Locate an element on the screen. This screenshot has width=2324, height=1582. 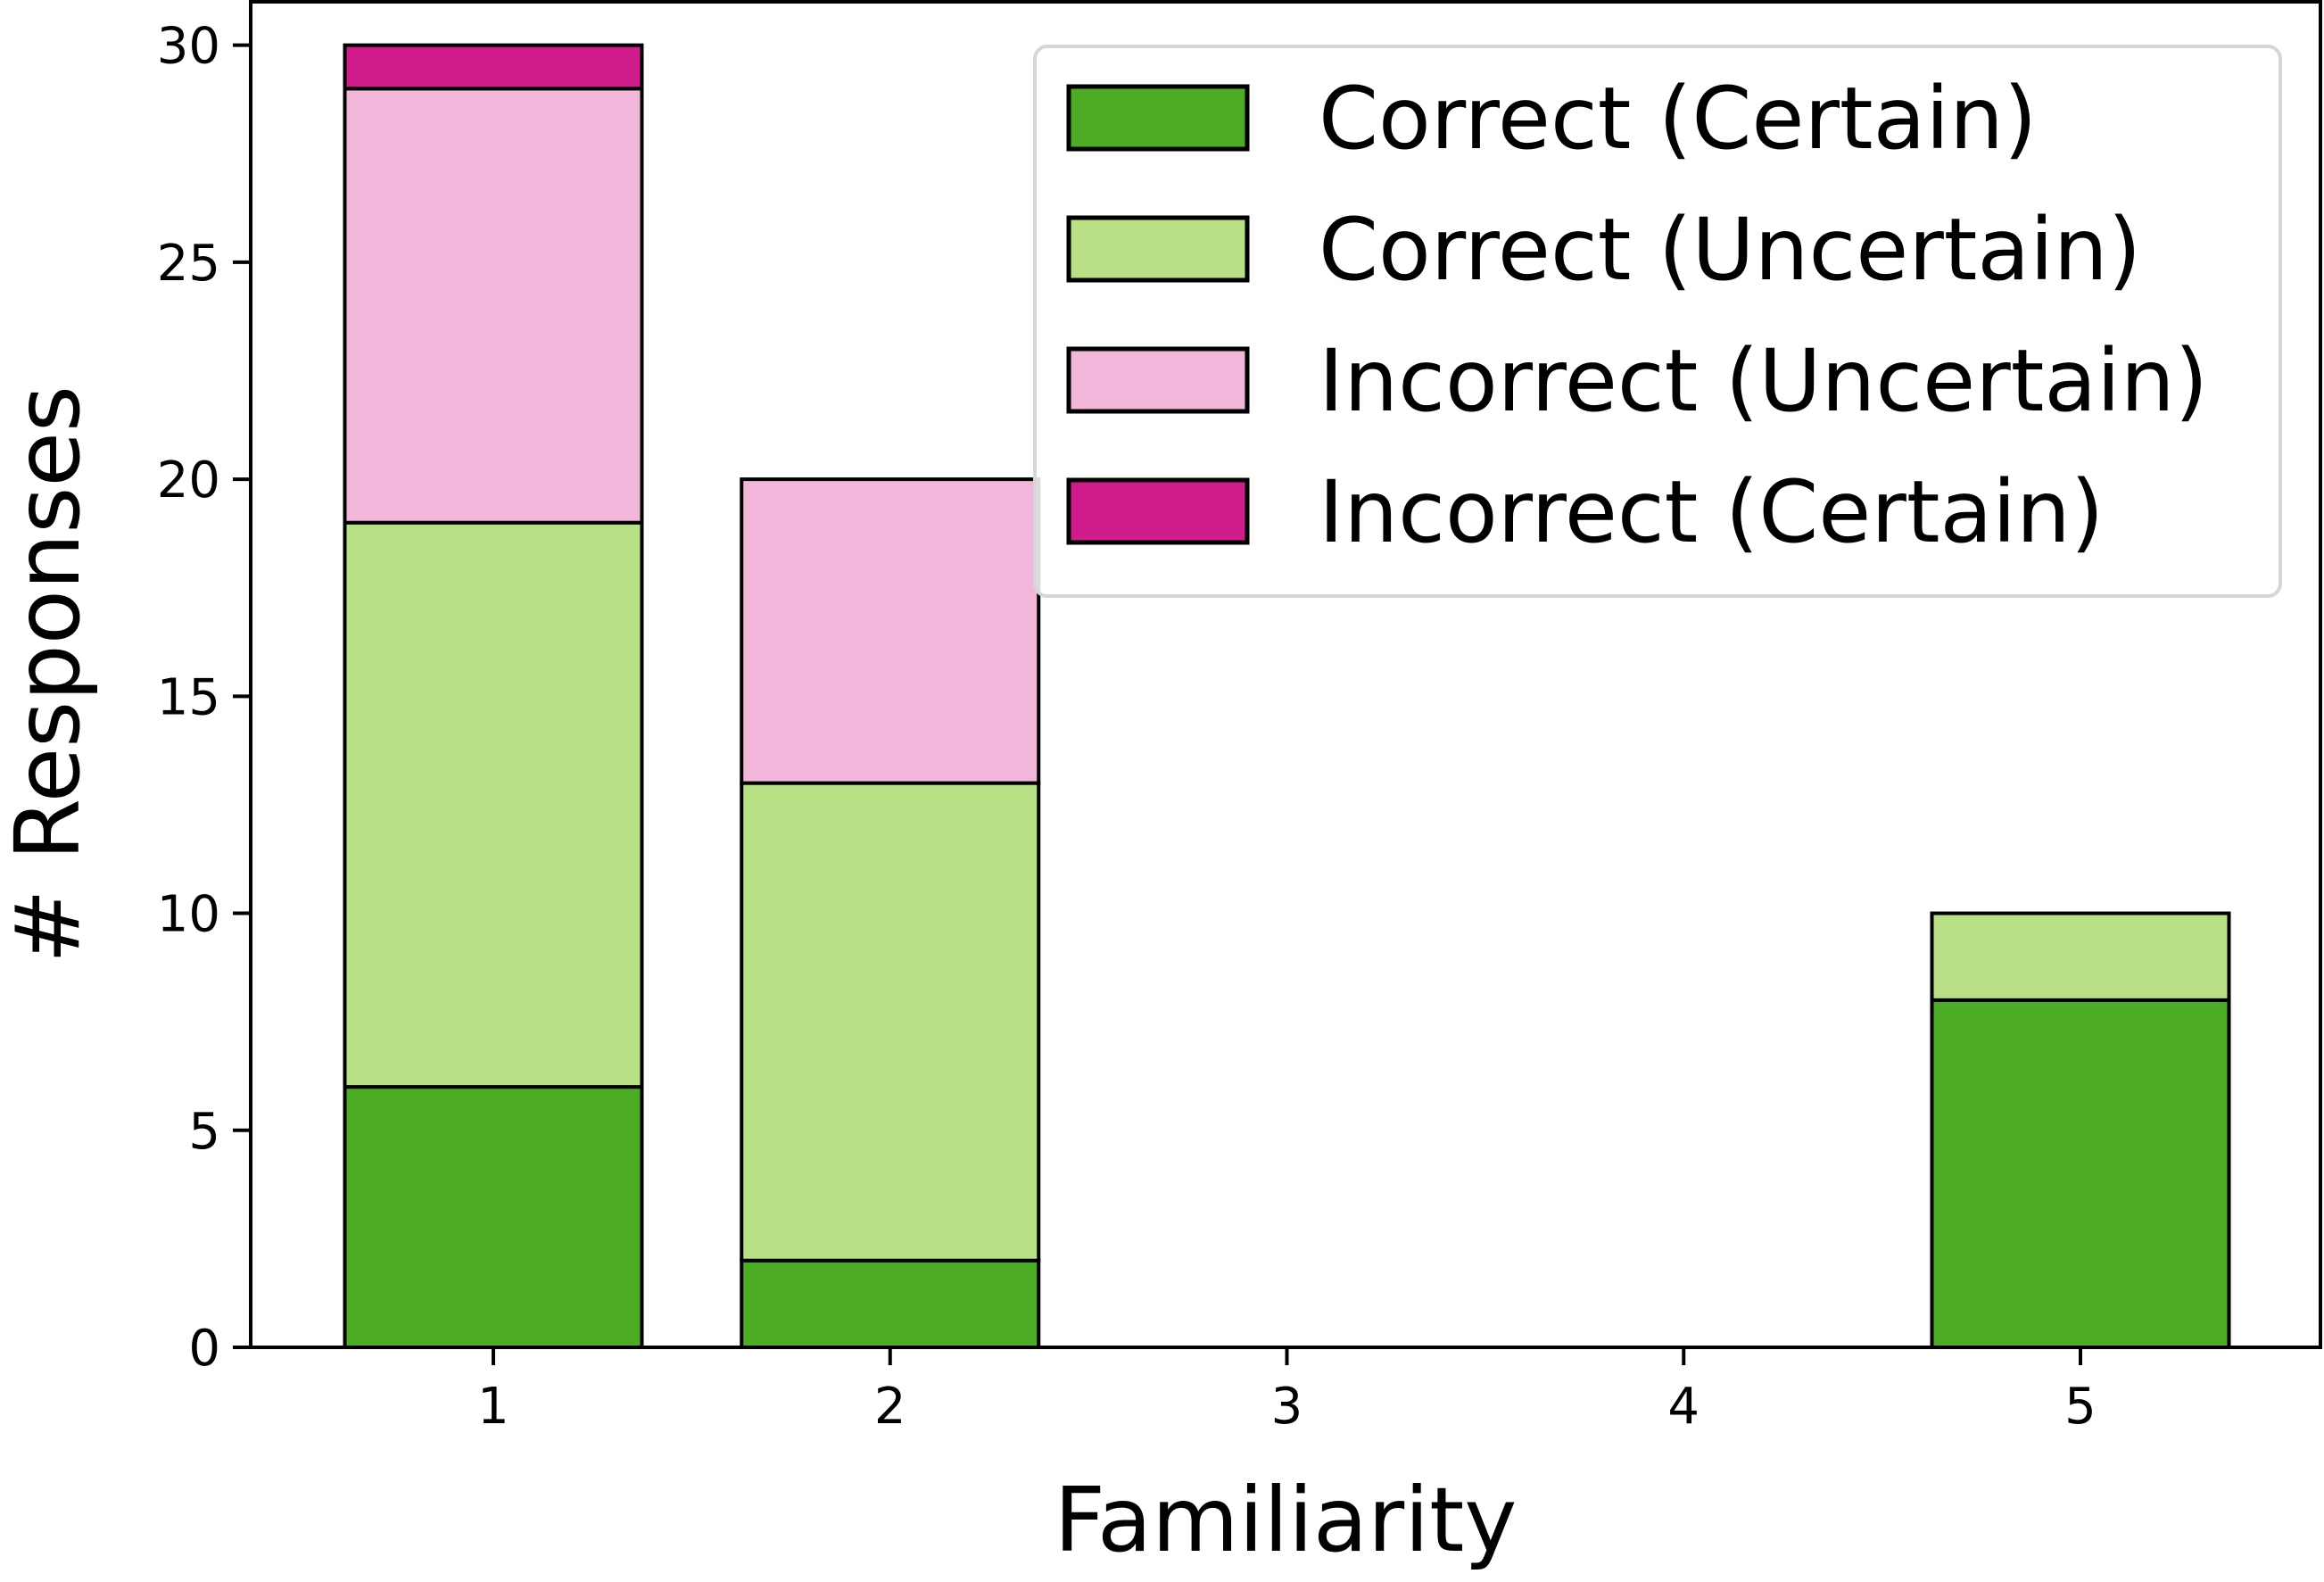
x-axis: 1 2 3 4 5 is located at coordinates (1287, 1391).